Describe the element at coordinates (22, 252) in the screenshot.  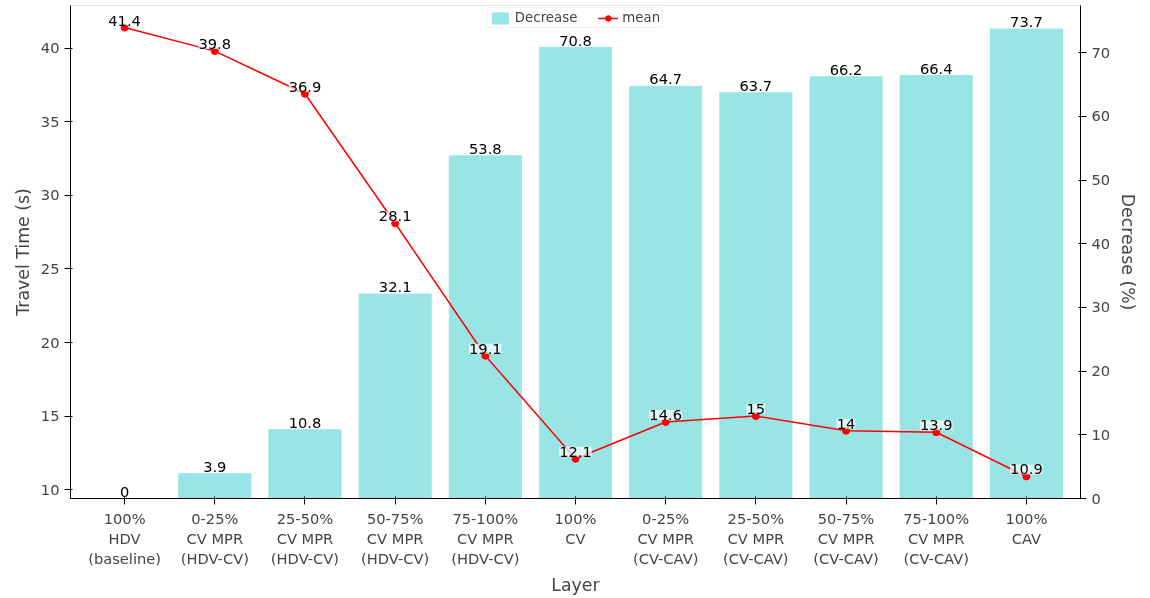
I see `y-axis-title: Travel Time (s)` at that location.